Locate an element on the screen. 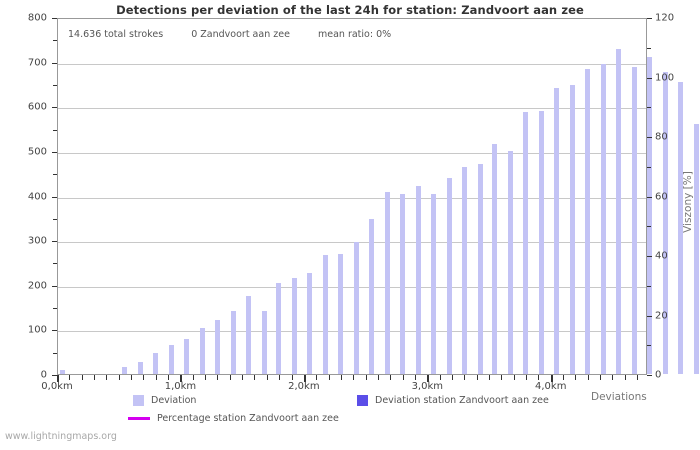  legend-label-deviation-station: Deviation station Zandvoort aan zee is located at coordinates (462, 400).